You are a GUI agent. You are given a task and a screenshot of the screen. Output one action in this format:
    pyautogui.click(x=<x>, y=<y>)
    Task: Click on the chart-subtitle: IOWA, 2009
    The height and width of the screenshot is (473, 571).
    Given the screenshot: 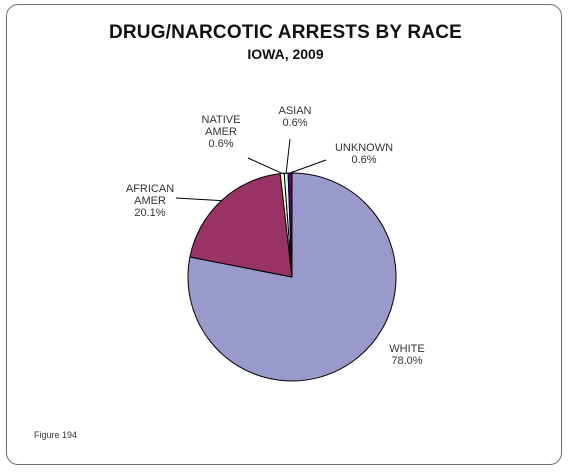 What is the action you would take?
    pyautogui.click(x=285, y=54)
    